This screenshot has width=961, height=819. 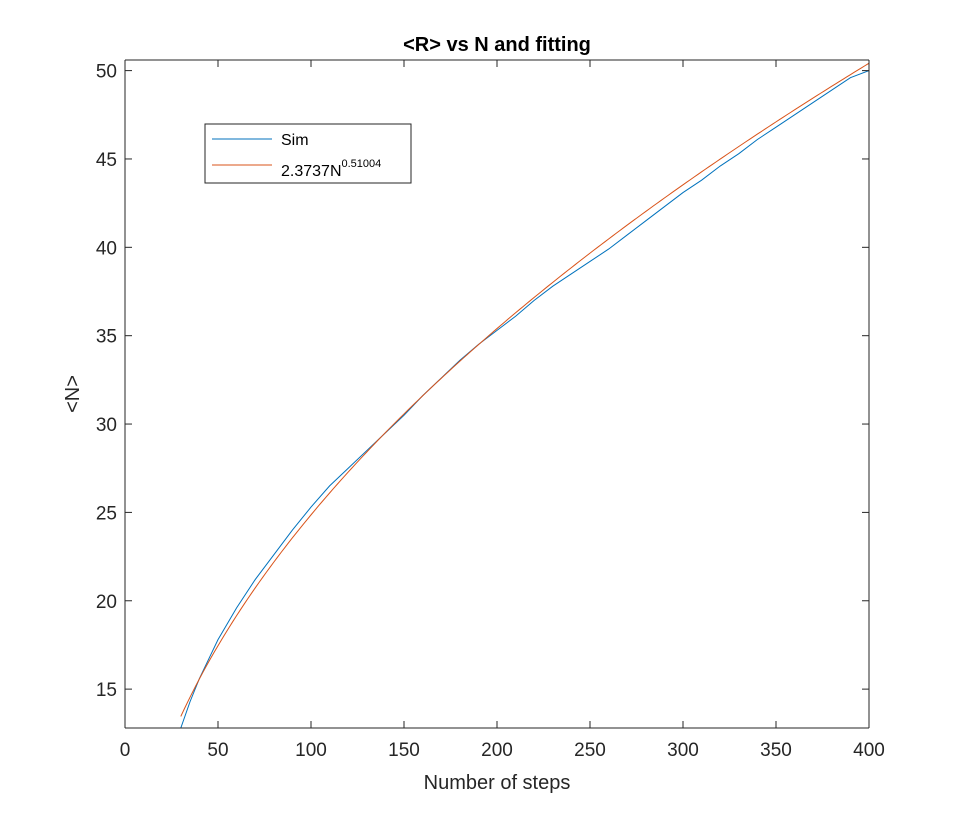 I want to click on y-tick-label: 45, so click(x=106, y=160).